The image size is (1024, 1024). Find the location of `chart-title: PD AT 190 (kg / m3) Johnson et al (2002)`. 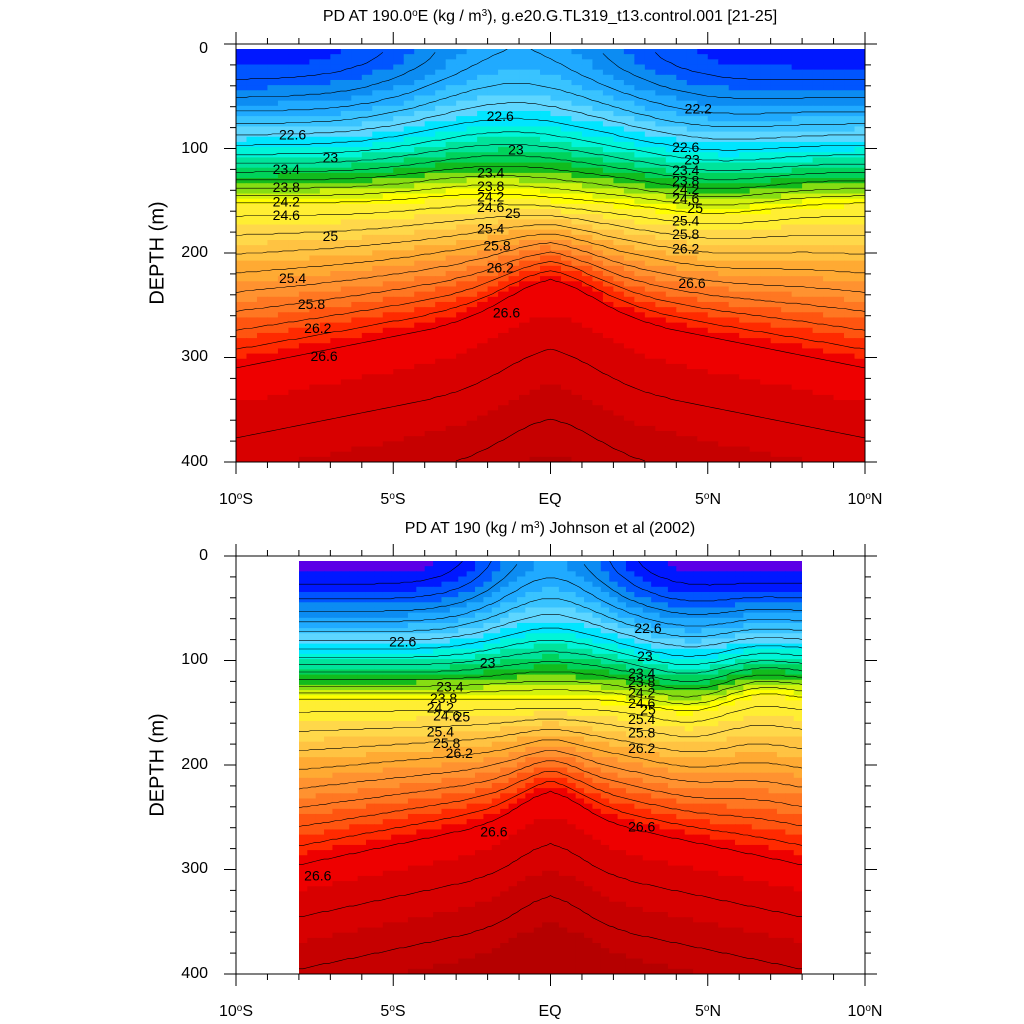

chart-title: PD AT 190 (kg / m3) Johnson et al (2002) is located at coordinates (550, 529).